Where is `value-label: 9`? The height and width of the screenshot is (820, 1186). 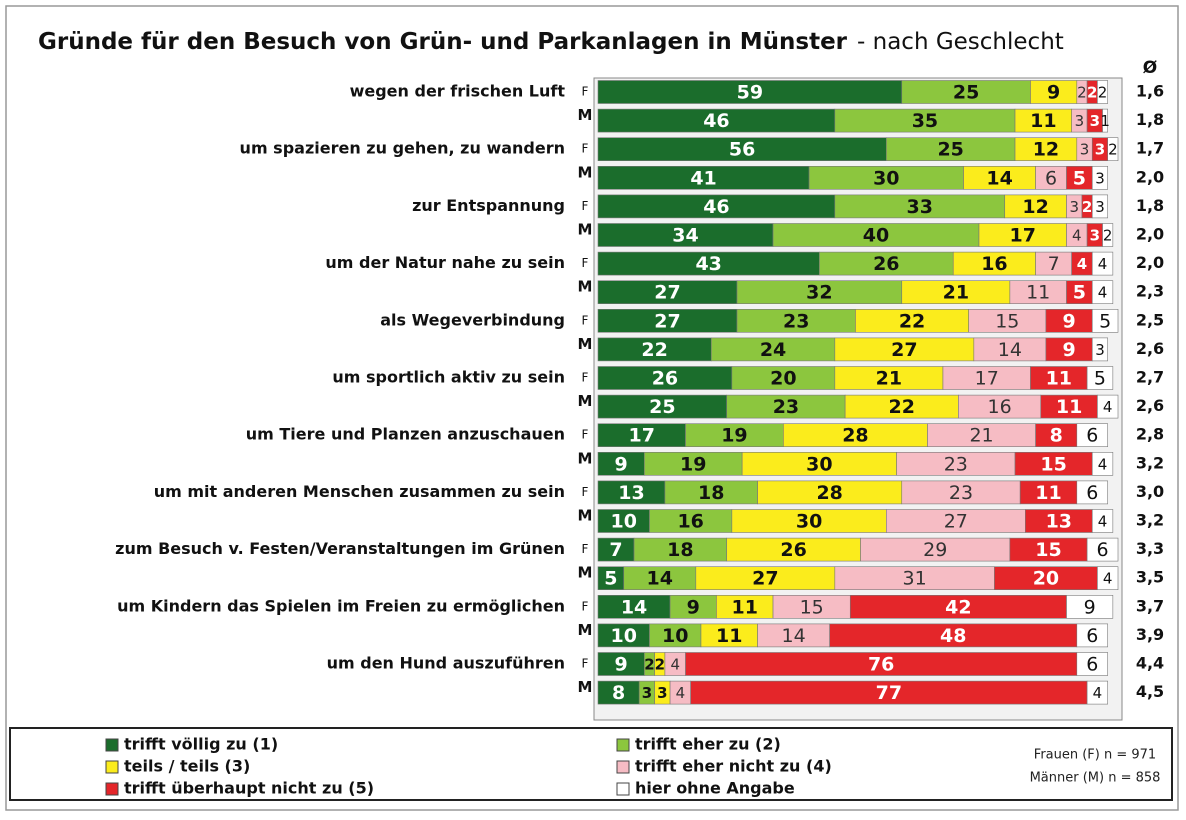
value-label: 9 is located at coordinates (1053, 93).